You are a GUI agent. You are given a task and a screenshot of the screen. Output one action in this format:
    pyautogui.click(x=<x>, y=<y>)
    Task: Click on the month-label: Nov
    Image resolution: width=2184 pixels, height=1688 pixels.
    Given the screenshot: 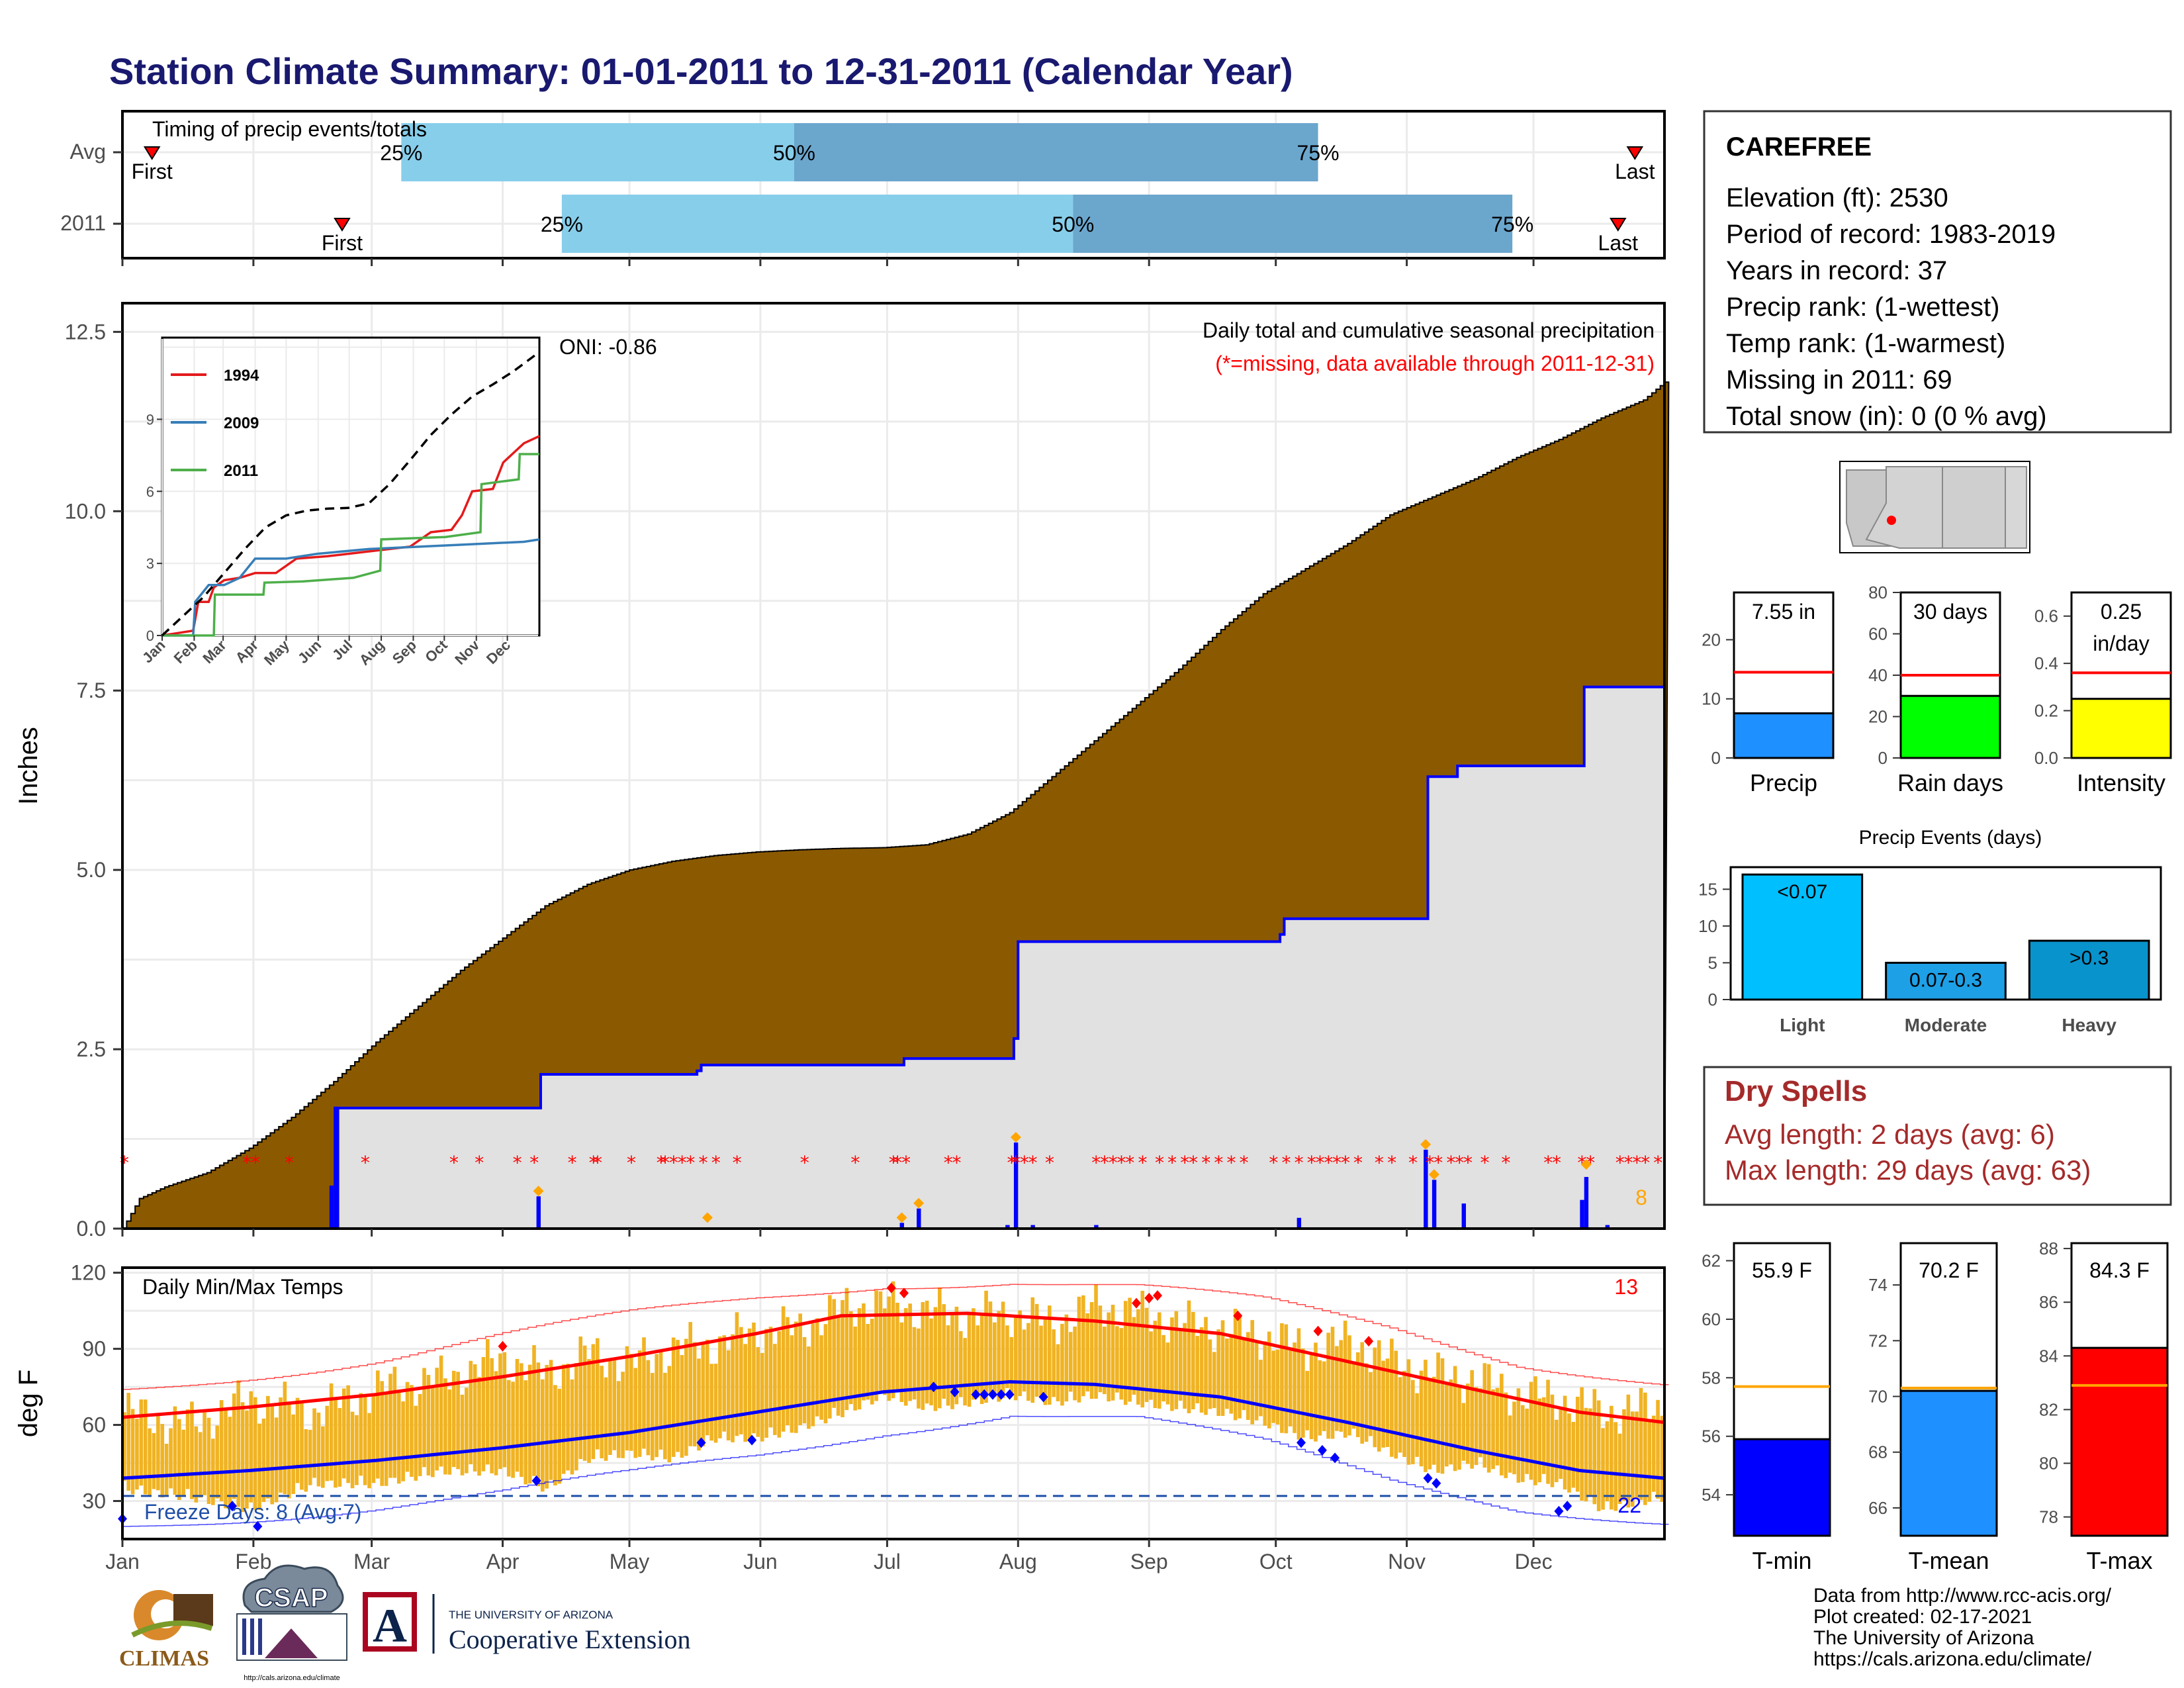 What is the action you would take?
    pyautogui.click(x=1407, y=1561)
    